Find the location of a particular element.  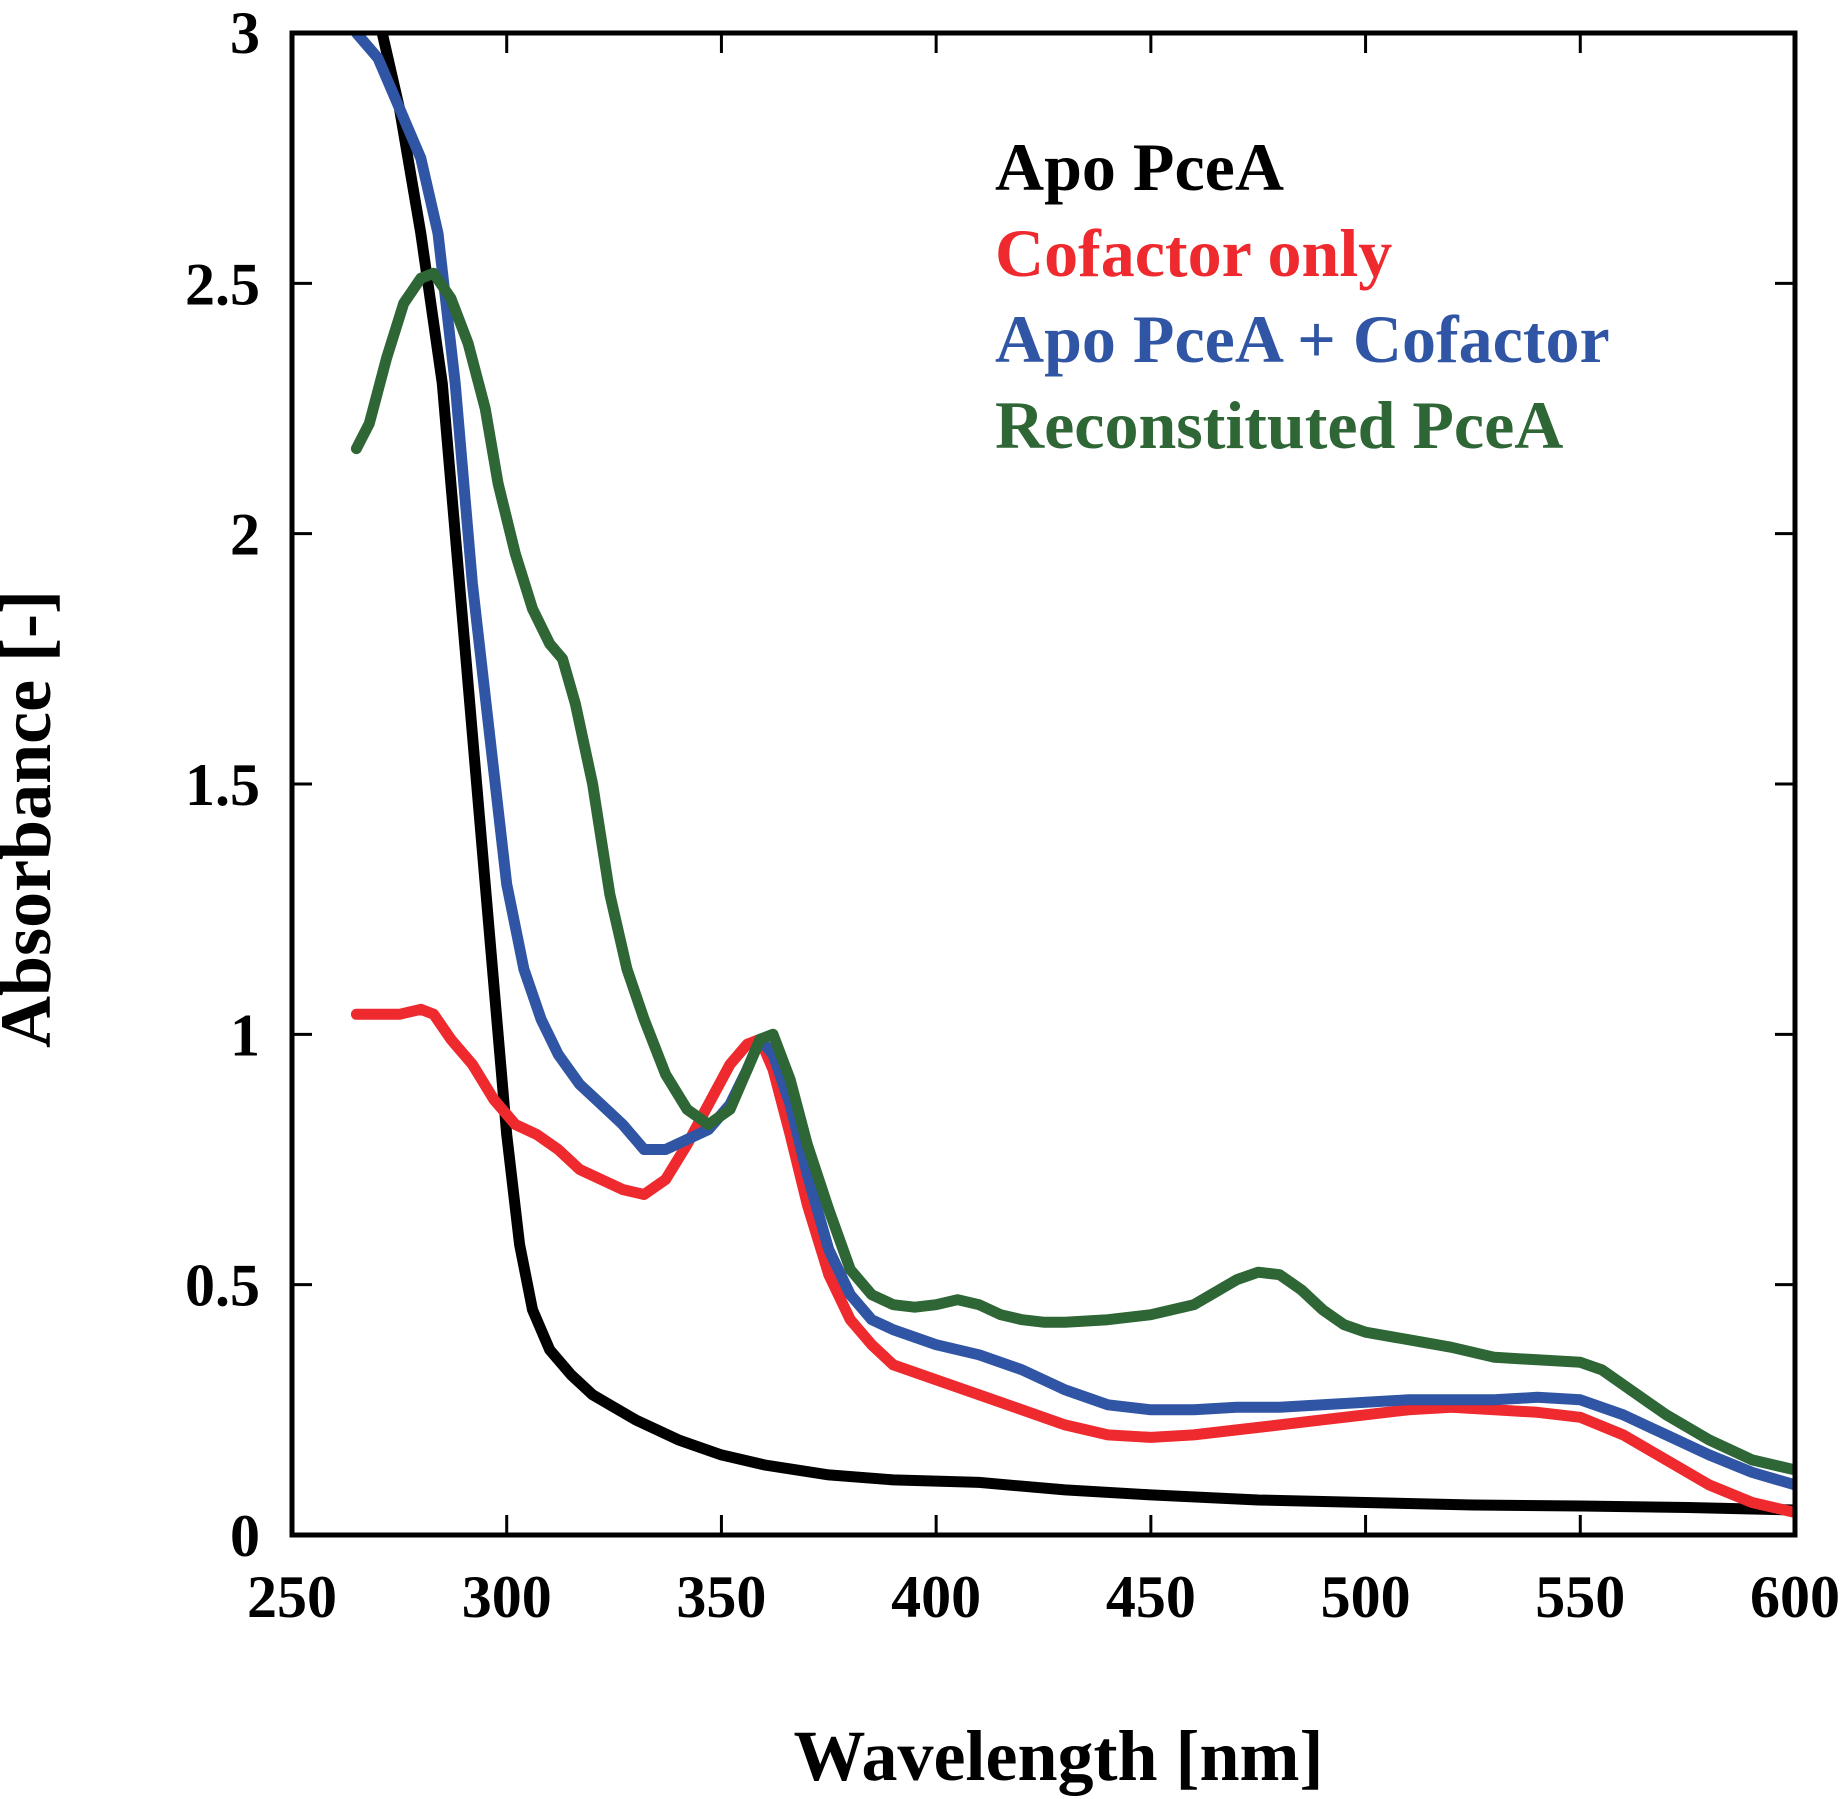

x-tick-label: 300 is located at coordinates (507, 1597).